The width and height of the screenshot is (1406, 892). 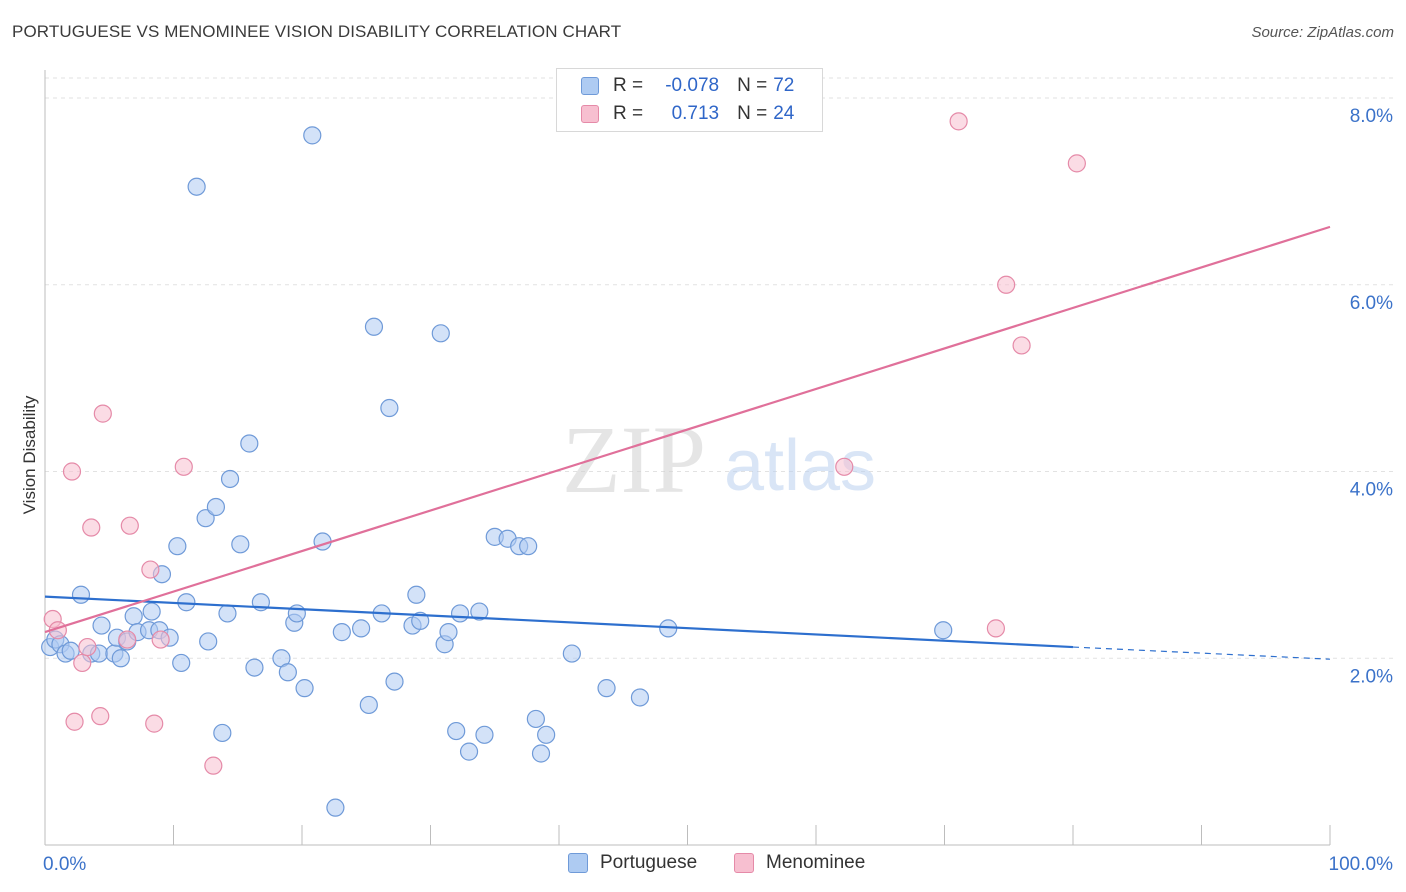 I want to click on legend-item-portuguese: Portuguese, so click(x=632, y=863).